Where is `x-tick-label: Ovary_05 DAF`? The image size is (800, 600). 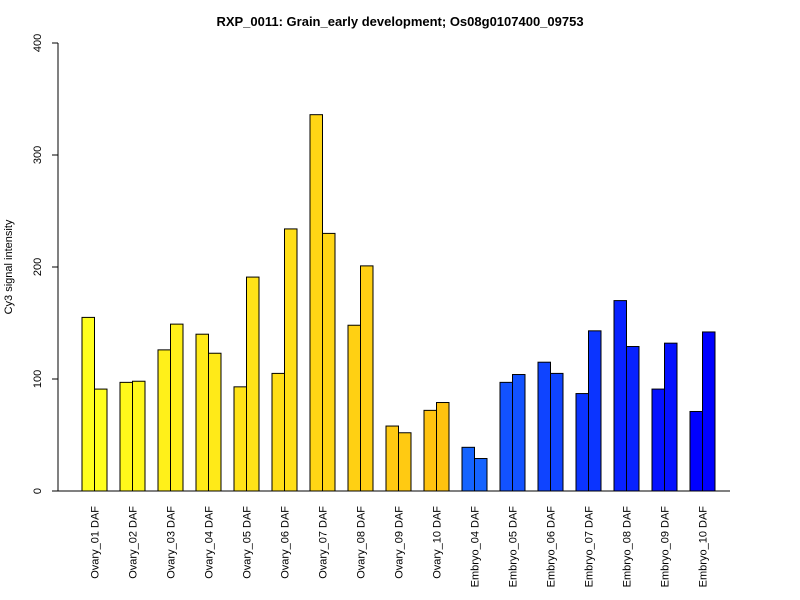
x-tick-label: Ovary_05 DAF is located at coordinates (248, 542).